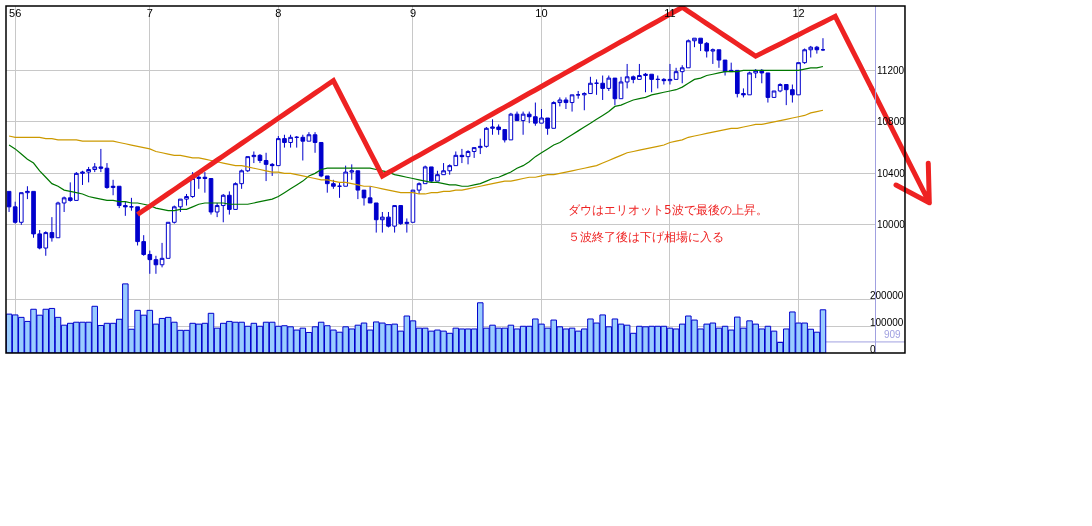 This screenshot has width=1092, height=526. Describe the element at coordinates (668, 210) in the screenshot. I see `annotation: ダウはエリオット5波で最後の上昇。` at that location.